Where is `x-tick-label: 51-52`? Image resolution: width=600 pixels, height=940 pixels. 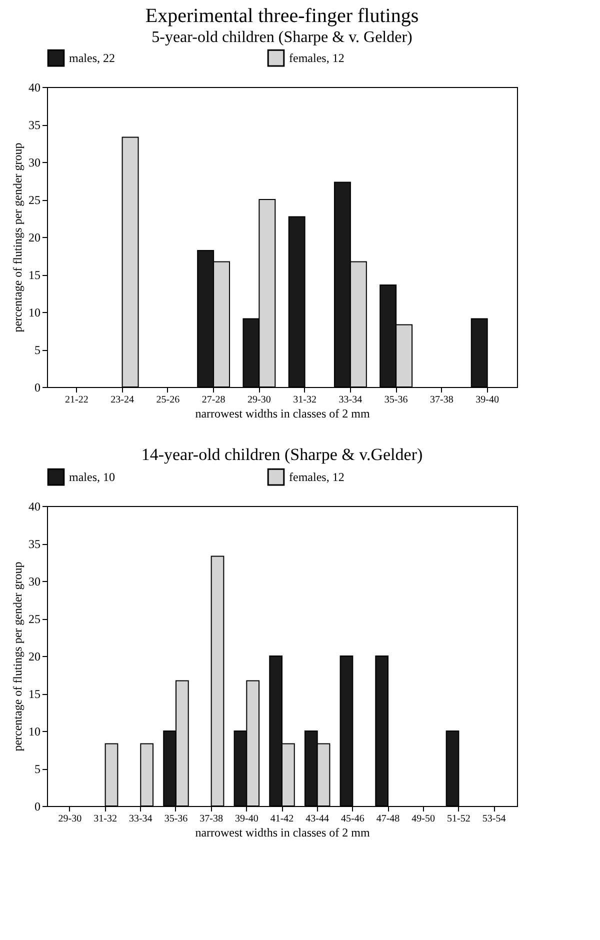
x-tick-label: 51-52 is located at coordinates (458, 819).